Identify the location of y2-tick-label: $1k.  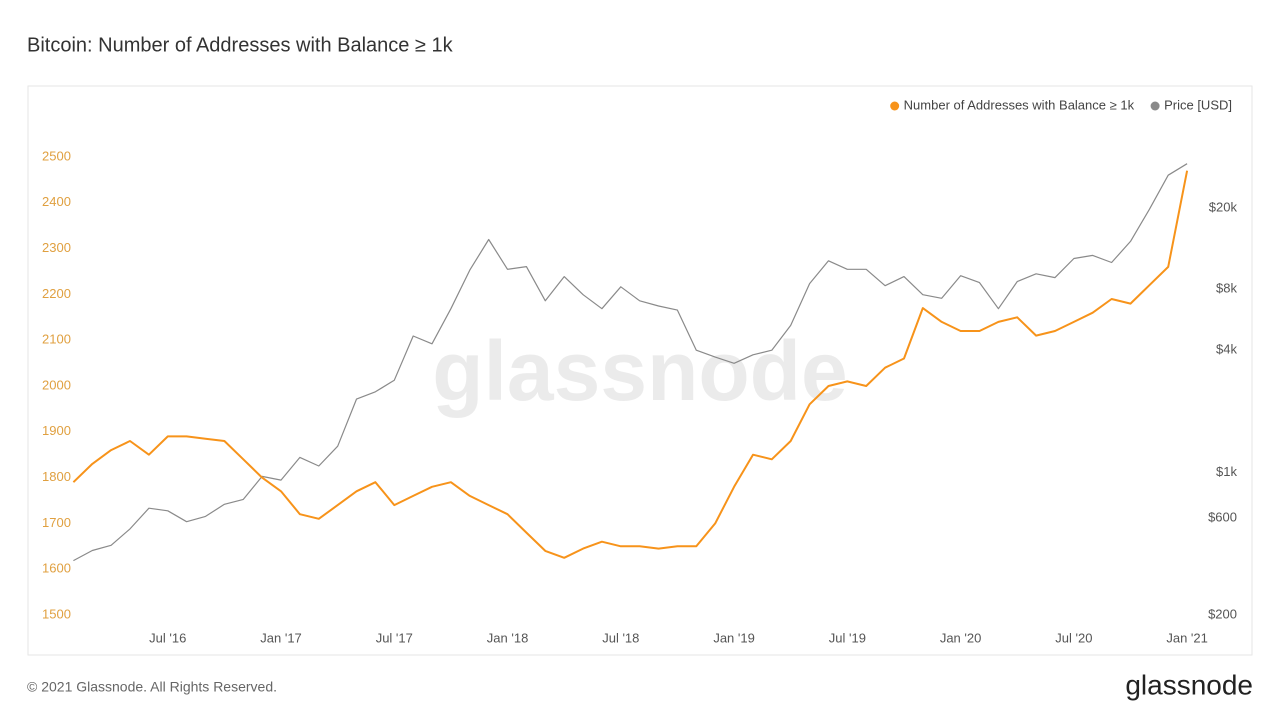
(1226, 471).